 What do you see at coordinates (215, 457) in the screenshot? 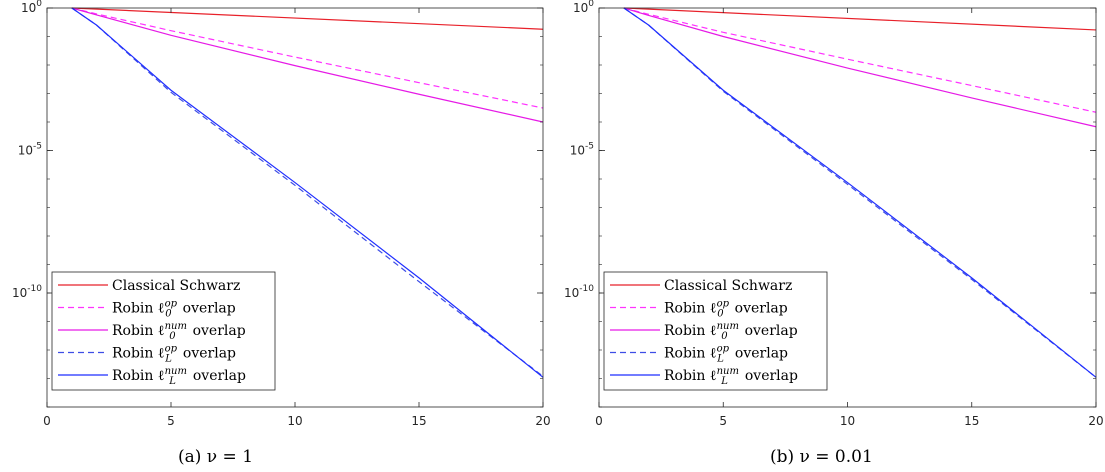
I see `panel-caption: (a) ν = 1` at bounding box center [215, 457].